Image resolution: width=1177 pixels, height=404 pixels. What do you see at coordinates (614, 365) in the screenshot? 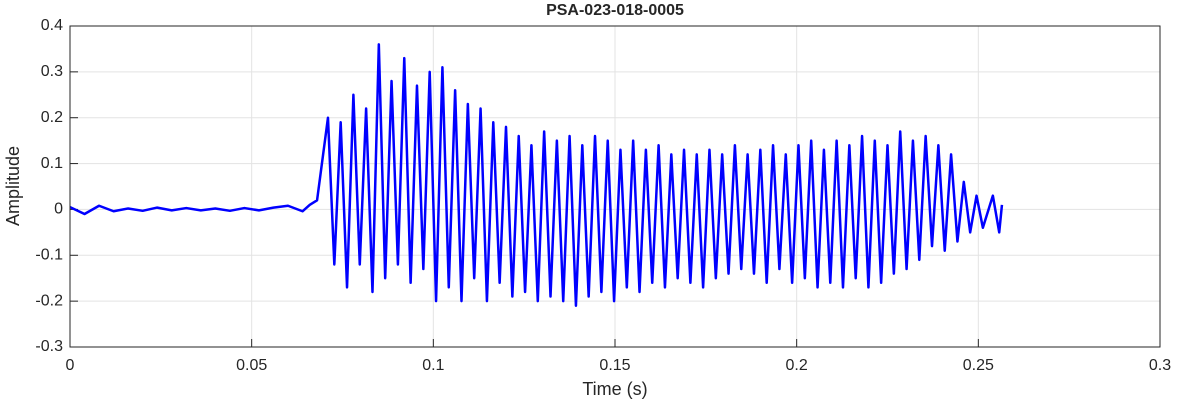
I see `x-tick-label: 0.15` at bounding box center [614, 365].